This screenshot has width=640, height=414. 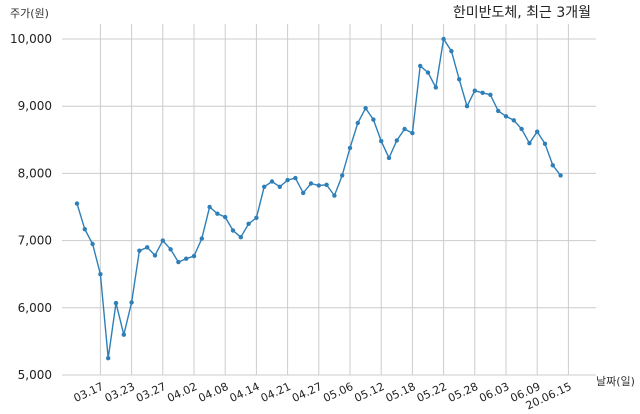 I want to click on x-tick-label: 05.06, so click(x=338, y=392).